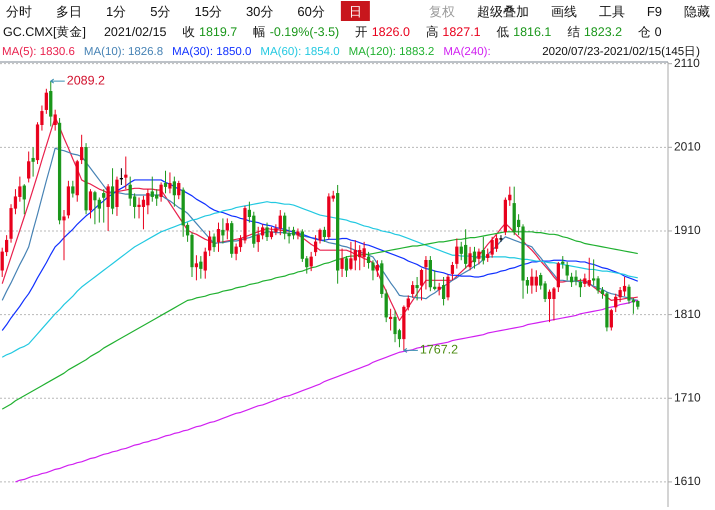  What do you see at coordinates (467, 52) in the screenshot?
I see `text: MA(240):` at bounding box center [467, 52].